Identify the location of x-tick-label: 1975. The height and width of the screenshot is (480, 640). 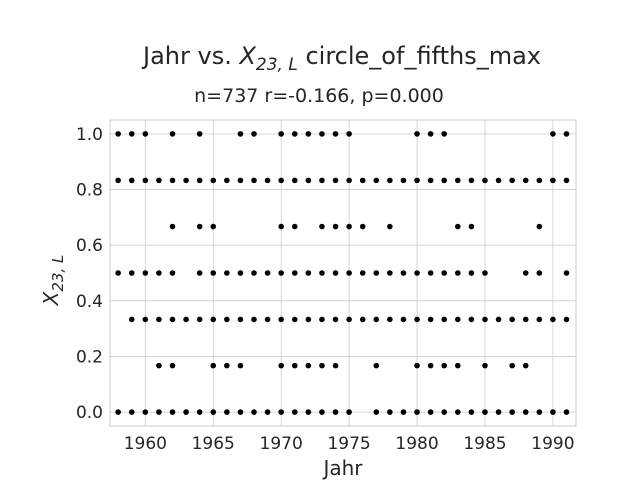
(348, 444).